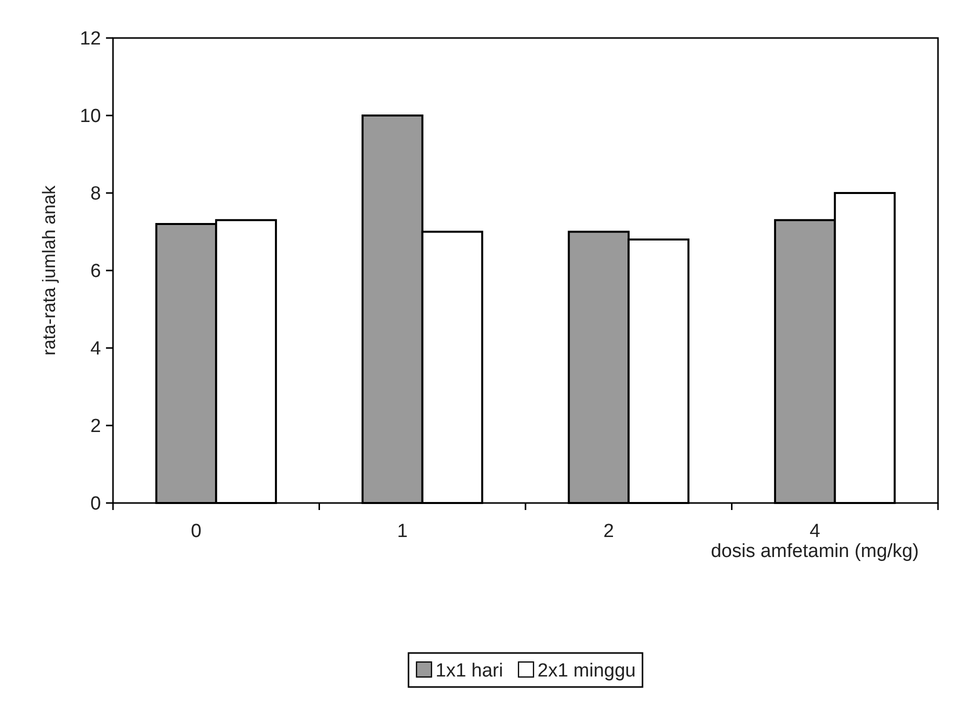 This screenshot has height=711, width=967. What do you see at coordinates (815, 531) in the screenshot?
I see `x-tick-label: 4` at bounding box center [815, 531].